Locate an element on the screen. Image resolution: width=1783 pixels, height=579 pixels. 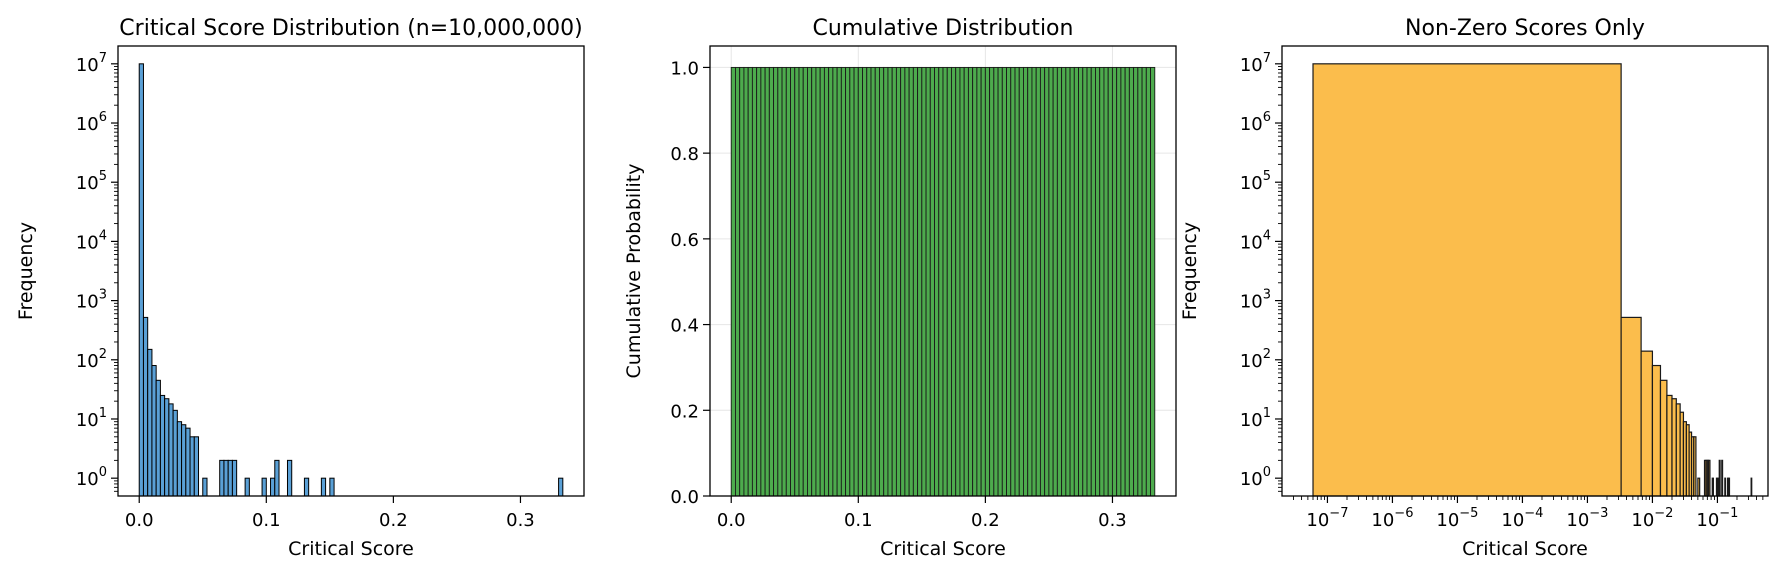
y-tick-label: 10⁵ is located at coordinates (91, 181).